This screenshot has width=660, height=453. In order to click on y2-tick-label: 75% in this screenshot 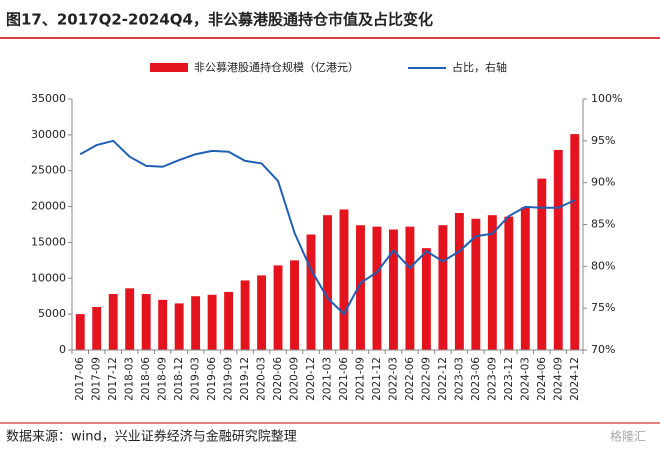, I will do `click(603, 307)`.